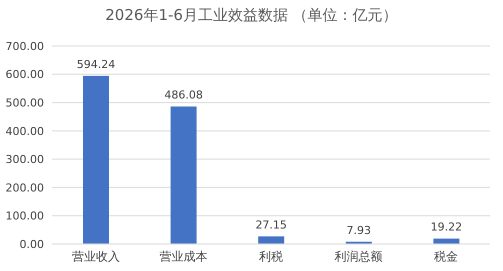  Describe the element at coordinates (25, 103) in the screenshot. I see `y-tick-label: 500.00` at that location.